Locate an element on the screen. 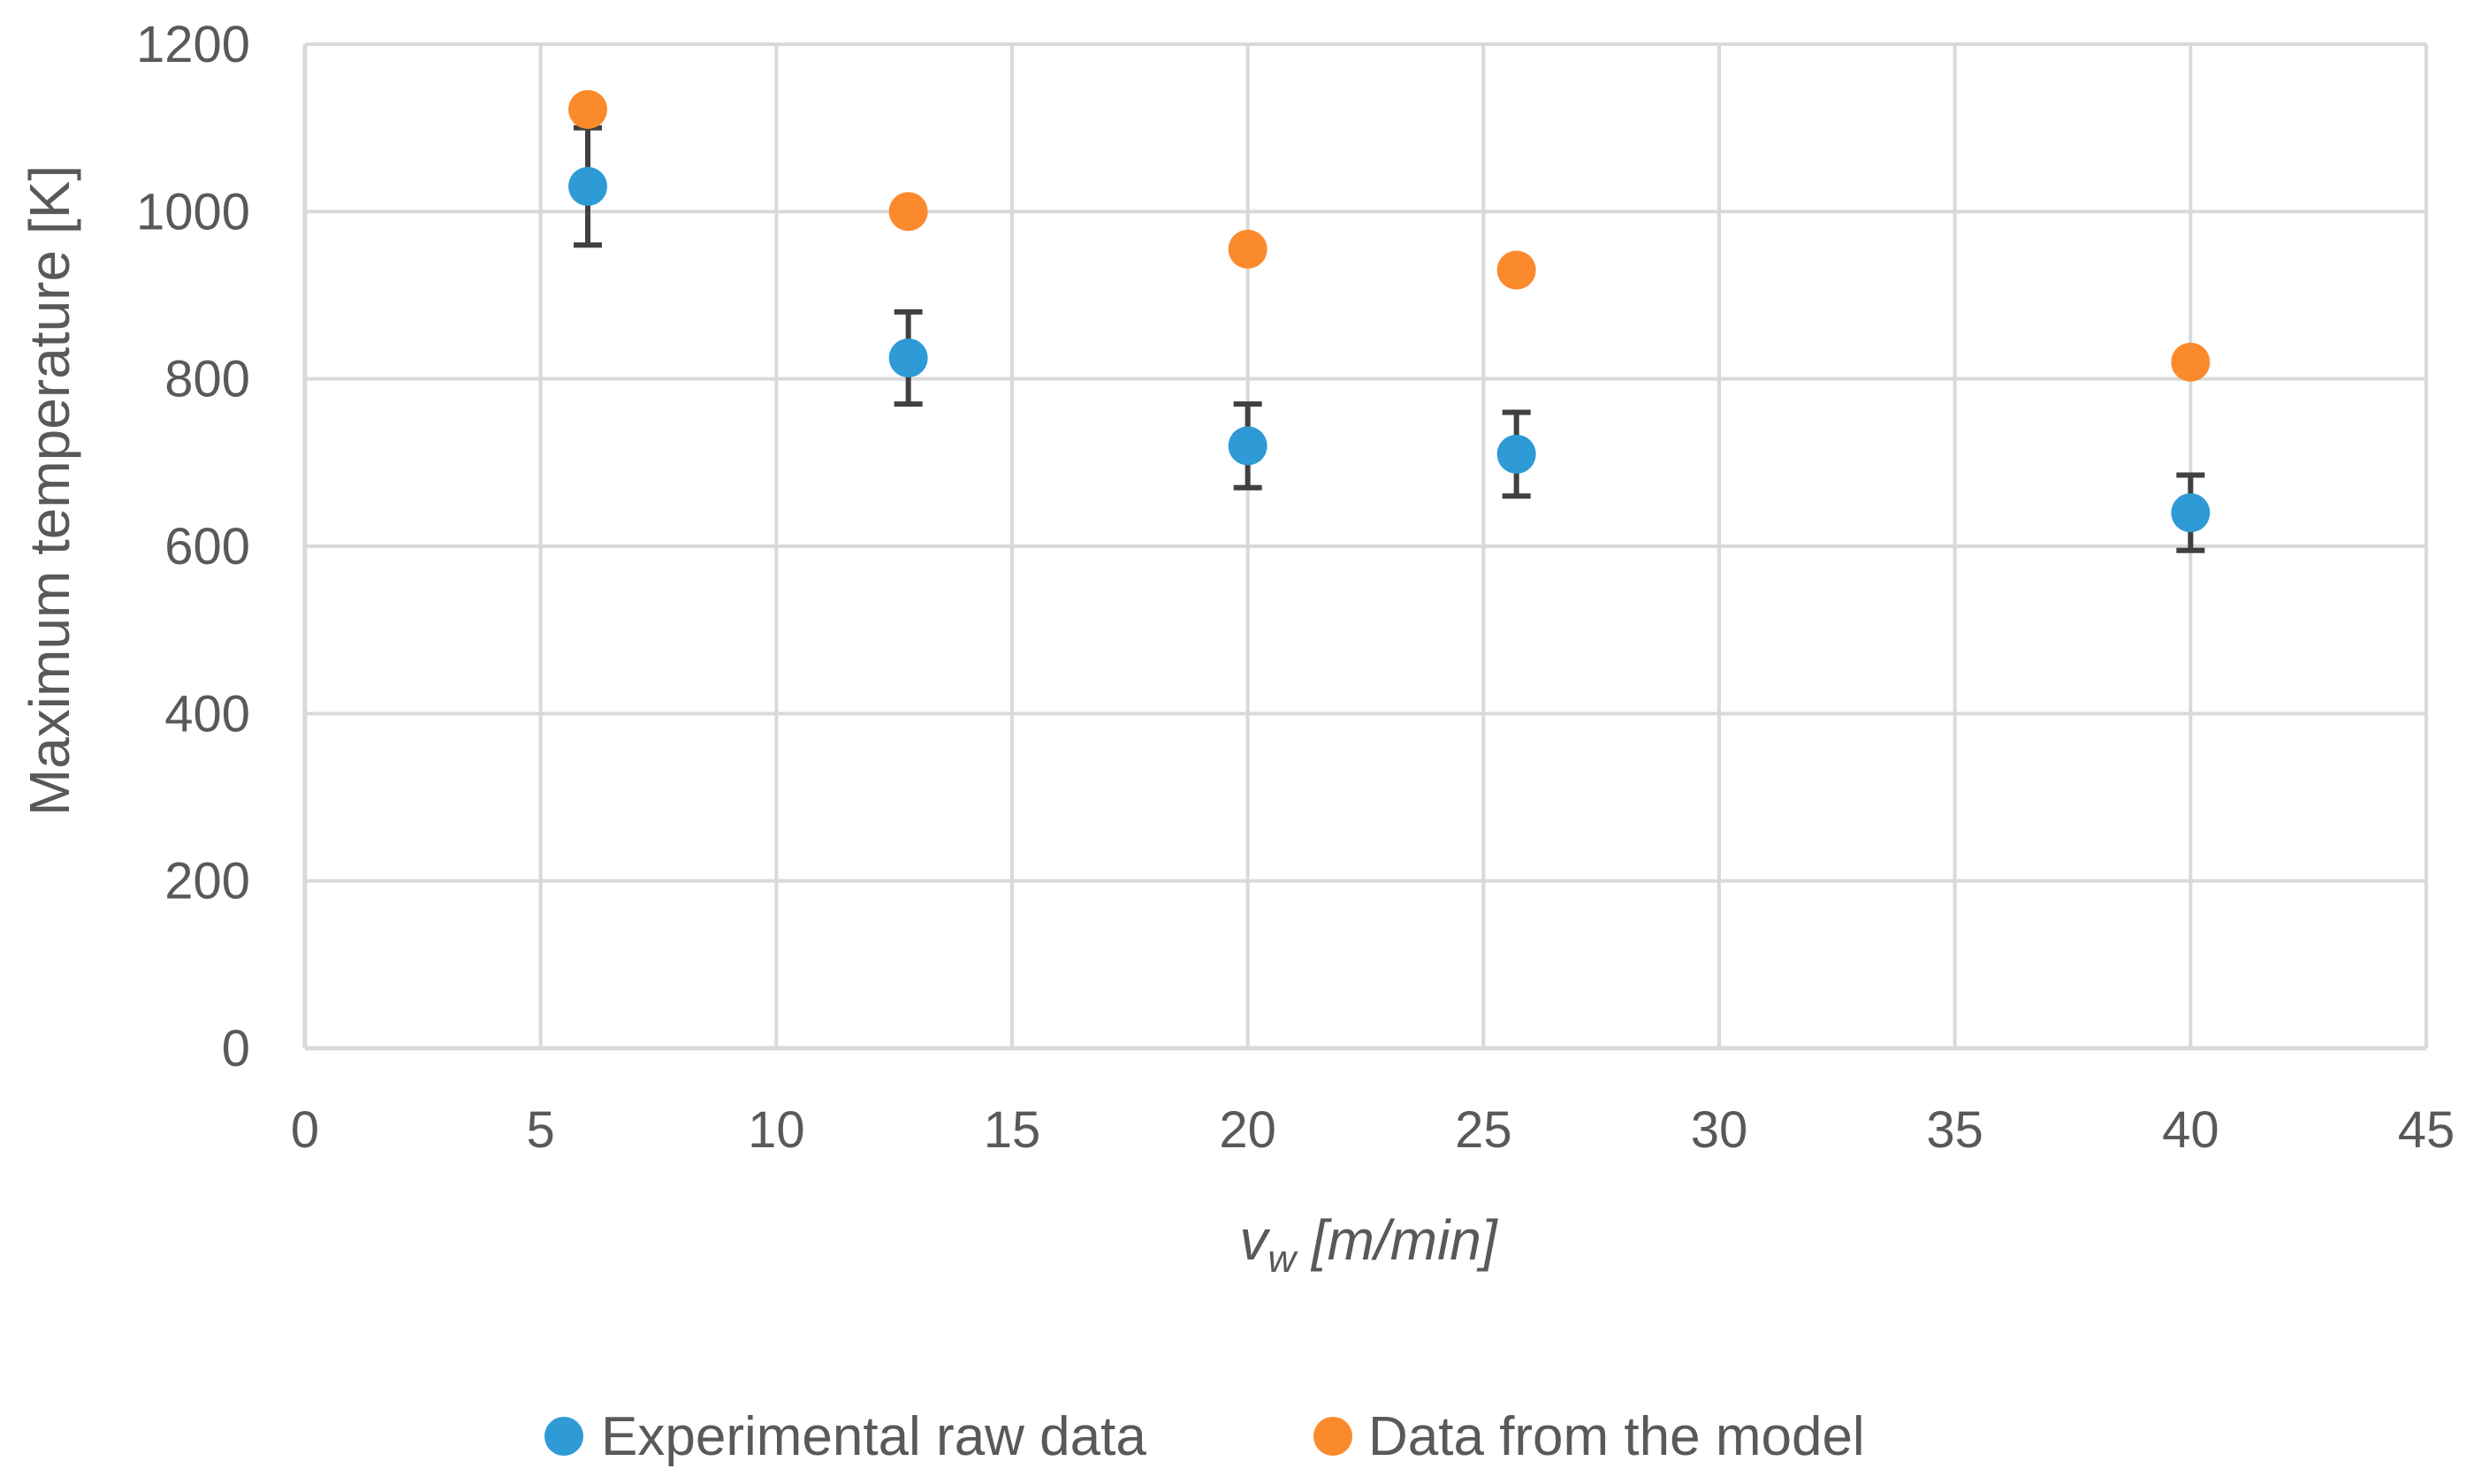 The height and width of the screenshot is (1484, 2474). y-tick-label: 200 is located at coordinates (207, 881).